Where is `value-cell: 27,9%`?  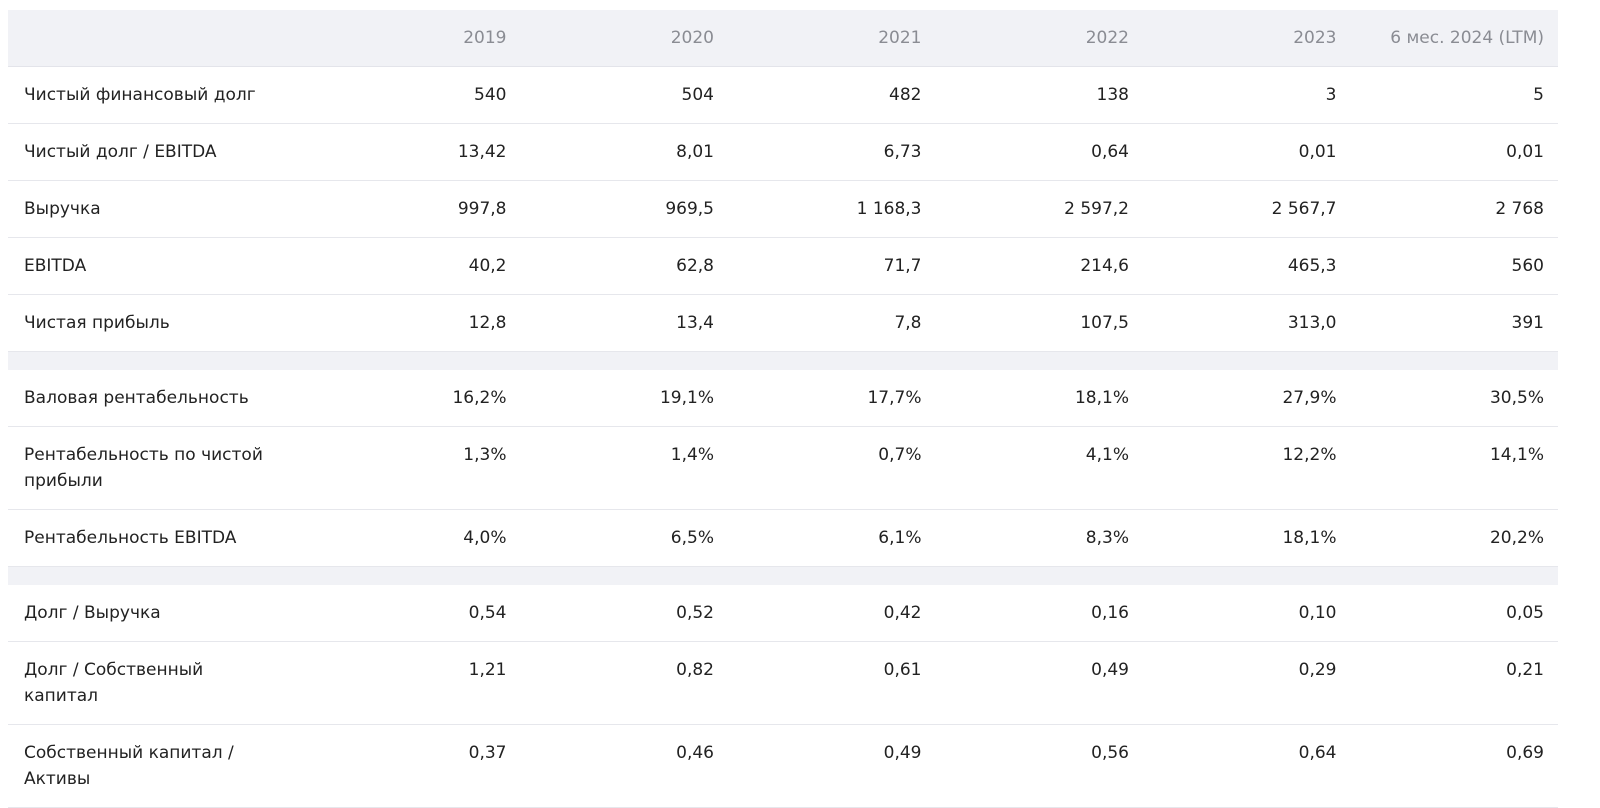
value-cell: 27,9% is located at coordinates (1247, 398).